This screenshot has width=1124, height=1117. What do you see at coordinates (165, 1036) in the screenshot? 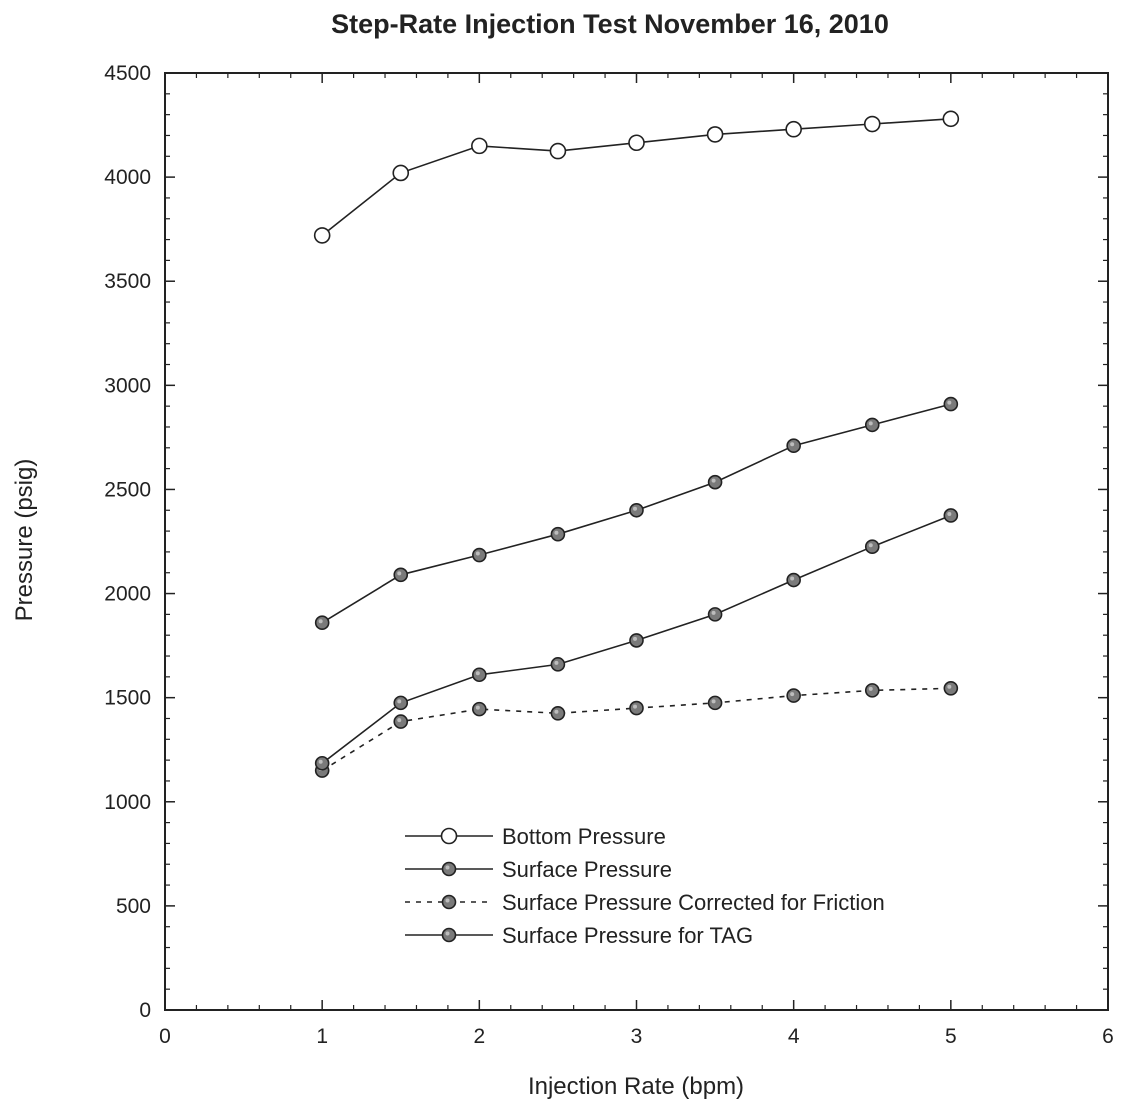
I see `x-tick-label: 0` at bounding box center [165, 1036].